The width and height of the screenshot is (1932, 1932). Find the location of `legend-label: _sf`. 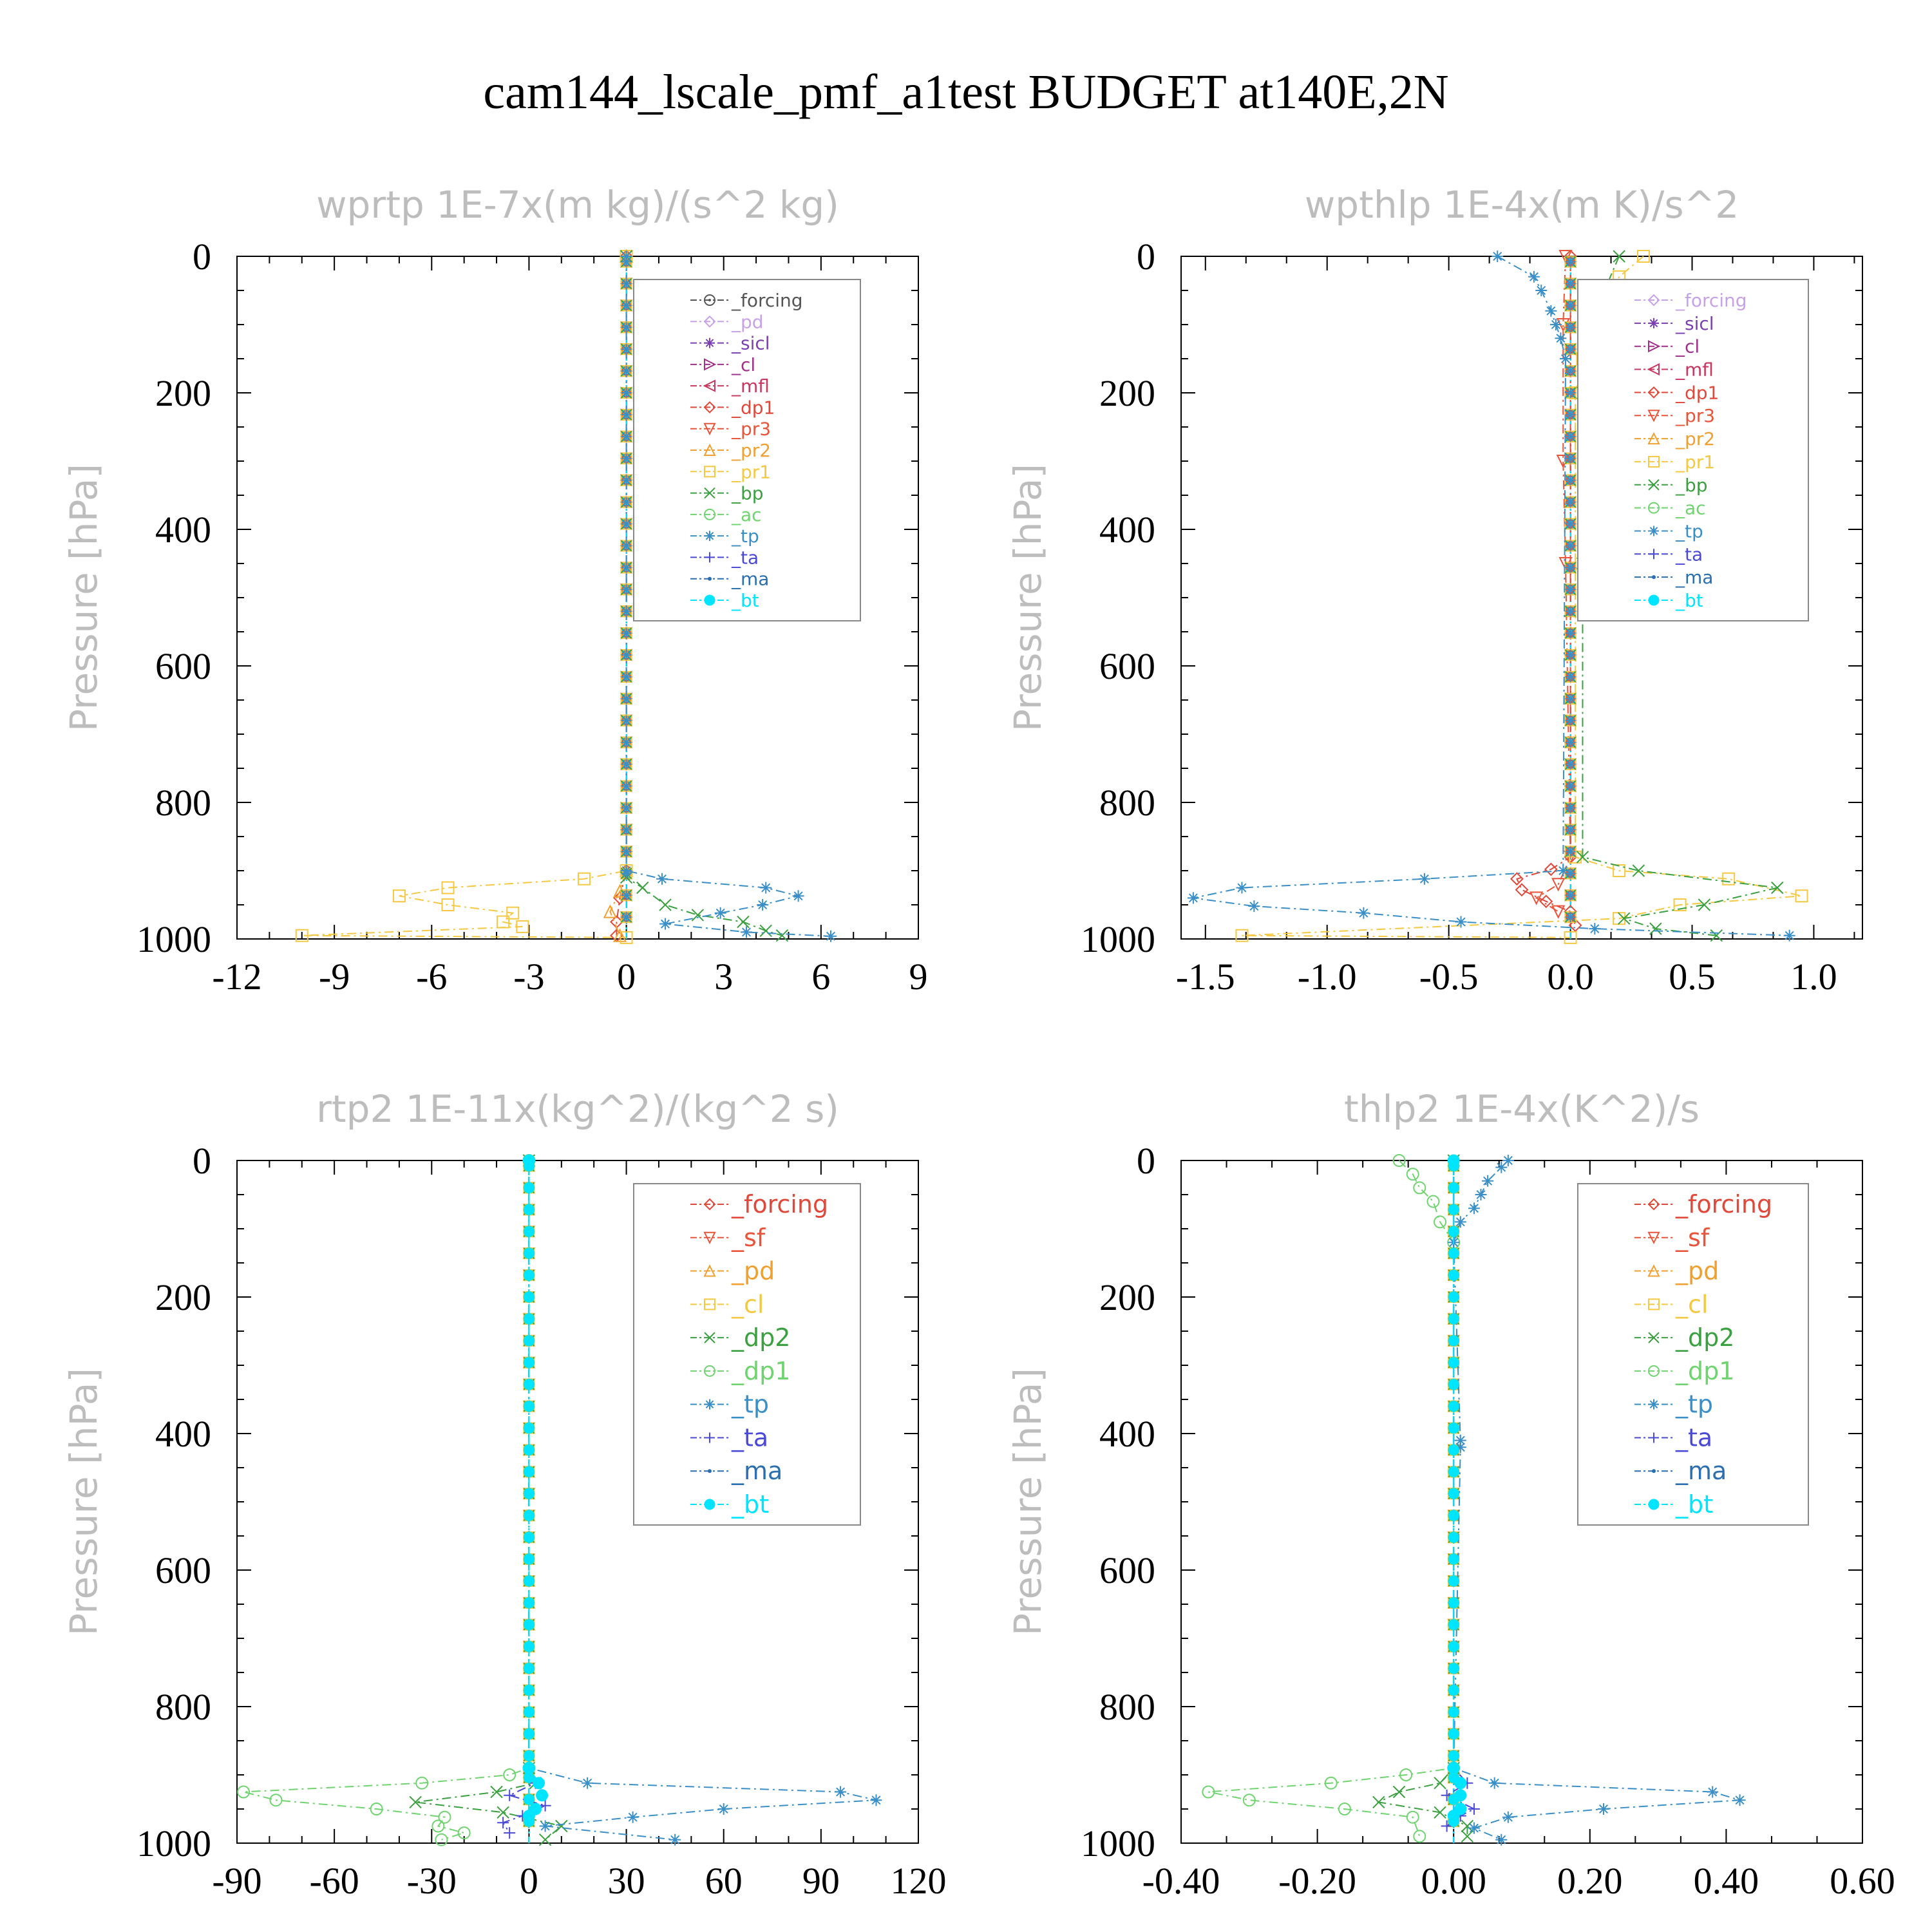

legend-label: _sf is located at coordinates (749, 1238).